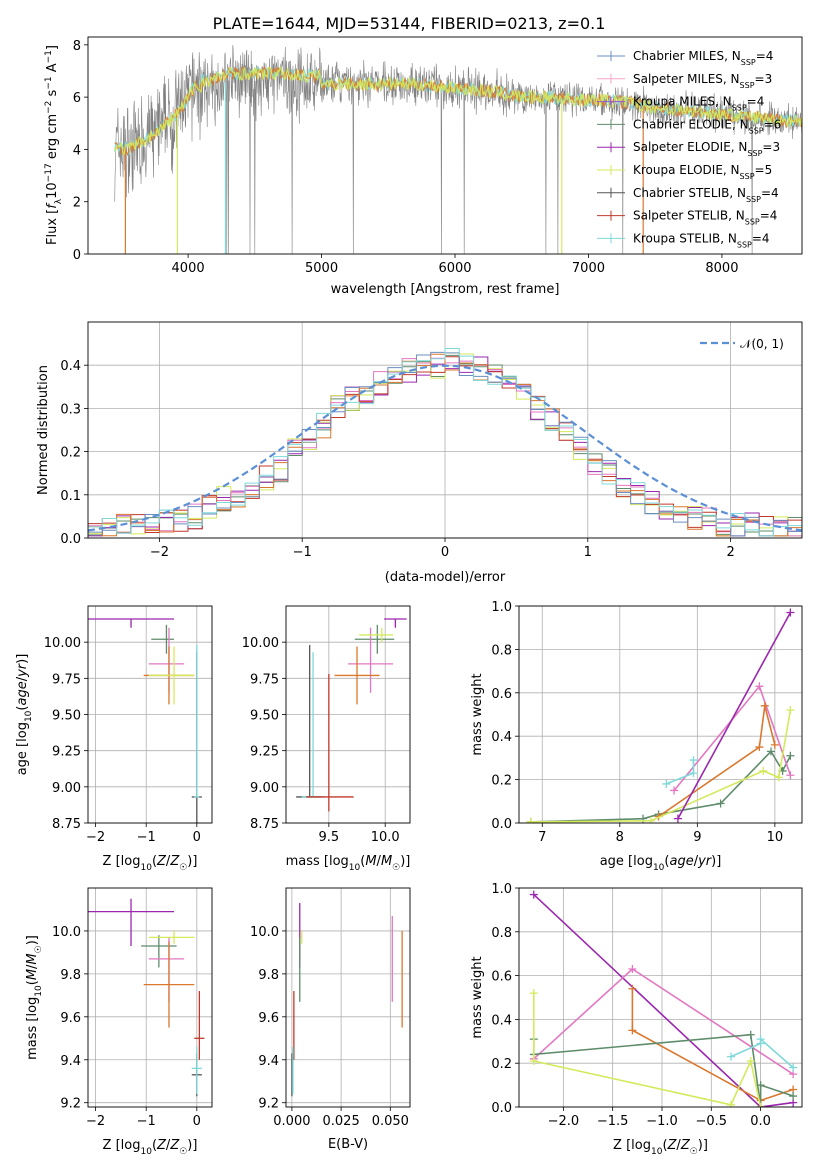  What do you see at coordinates (445, 577) in the screenshot?
I see `x-axis-label: (data-model)/error` at bounding box center [445, 577].